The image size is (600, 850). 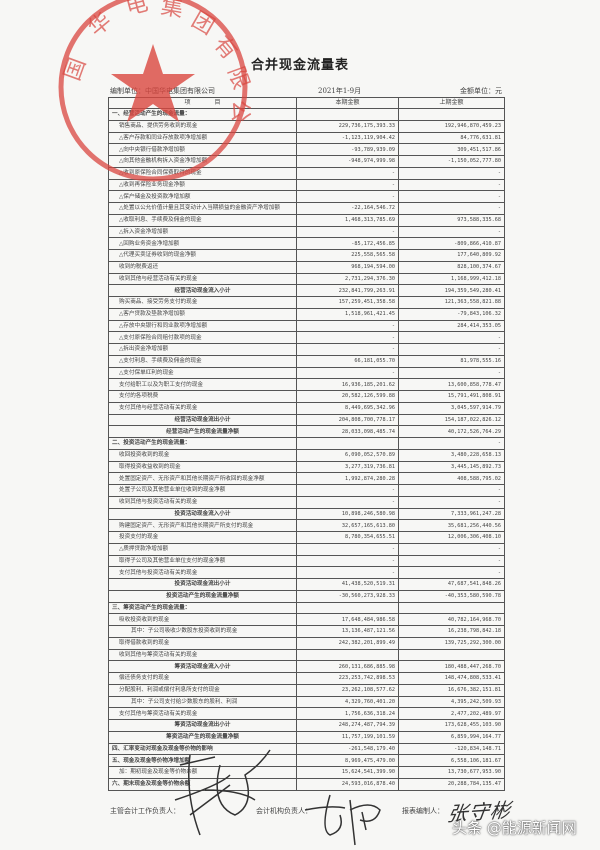 What do you see at coordinates (347, 420) in the screenshot?
I see `current-amount: 204,808,700,778.17` at bounding box center [347, 420].